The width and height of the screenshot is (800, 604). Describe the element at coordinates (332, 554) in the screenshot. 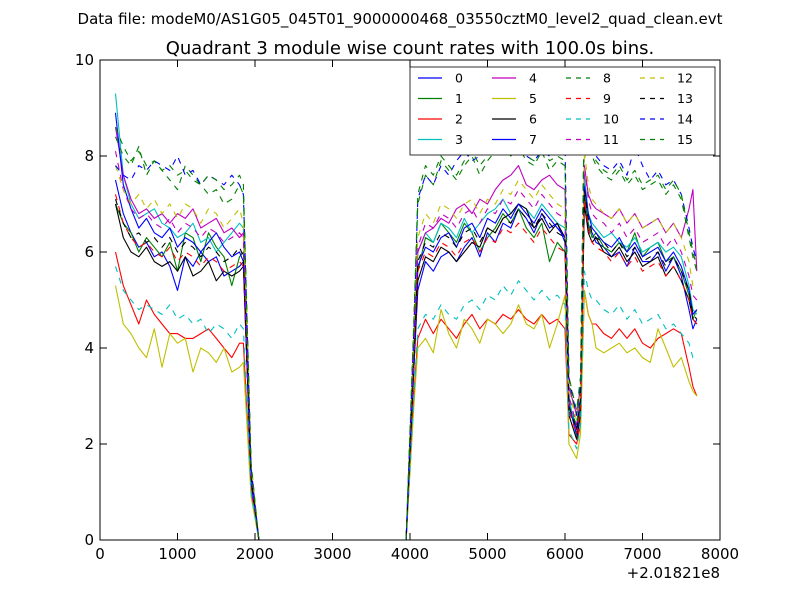

I see `x-tick-label: 3000` at that location.